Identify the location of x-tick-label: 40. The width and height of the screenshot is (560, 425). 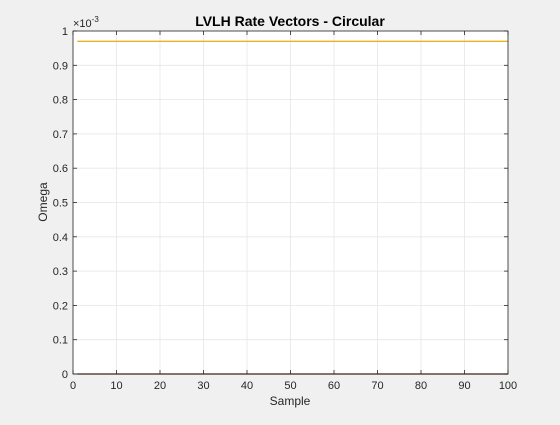
(247, 386).